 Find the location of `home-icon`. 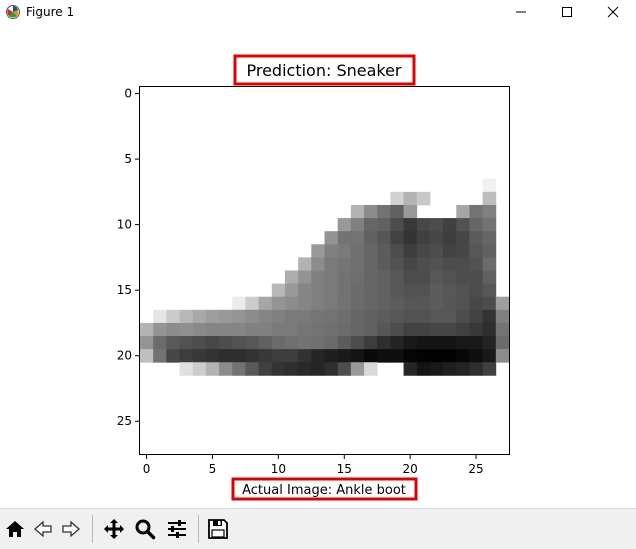

home-icon is located at coordinates (15, 529).